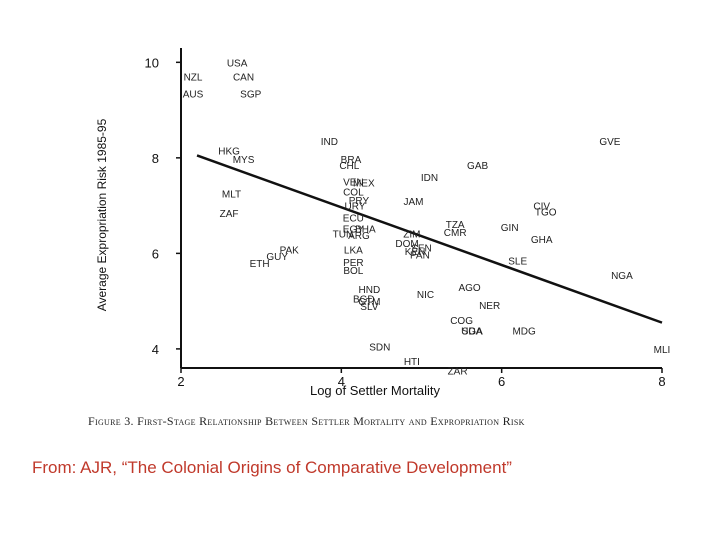 The image size is (720, 540). I want to click on y-tick-label: 4, so click(155, 349).